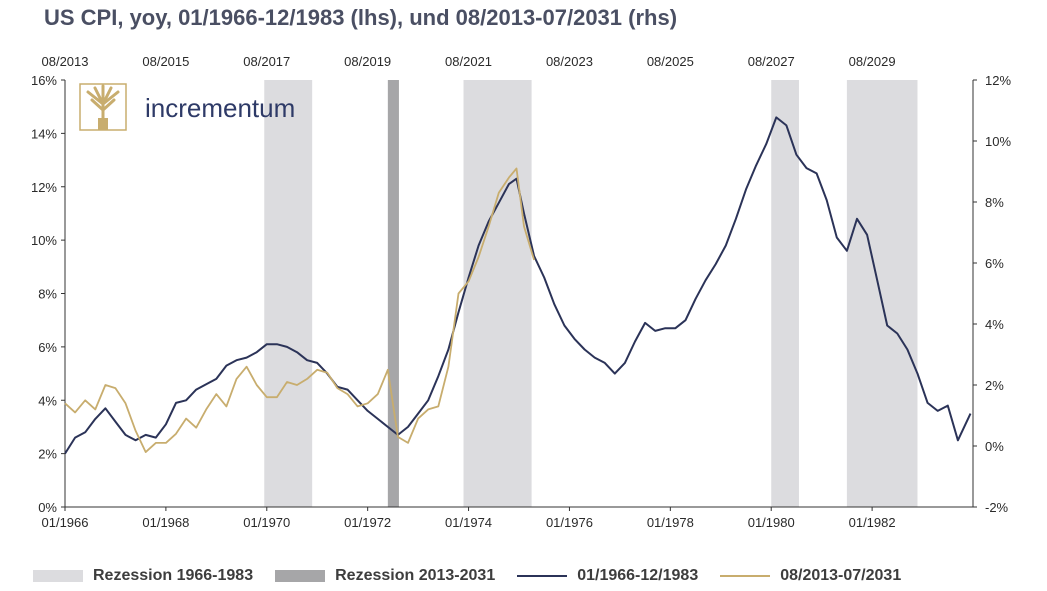 Image resolution: width=1047 pixels, height=591 pixels. I want to click on legend-item: 01/1966-12/1983, so click(607, 576).